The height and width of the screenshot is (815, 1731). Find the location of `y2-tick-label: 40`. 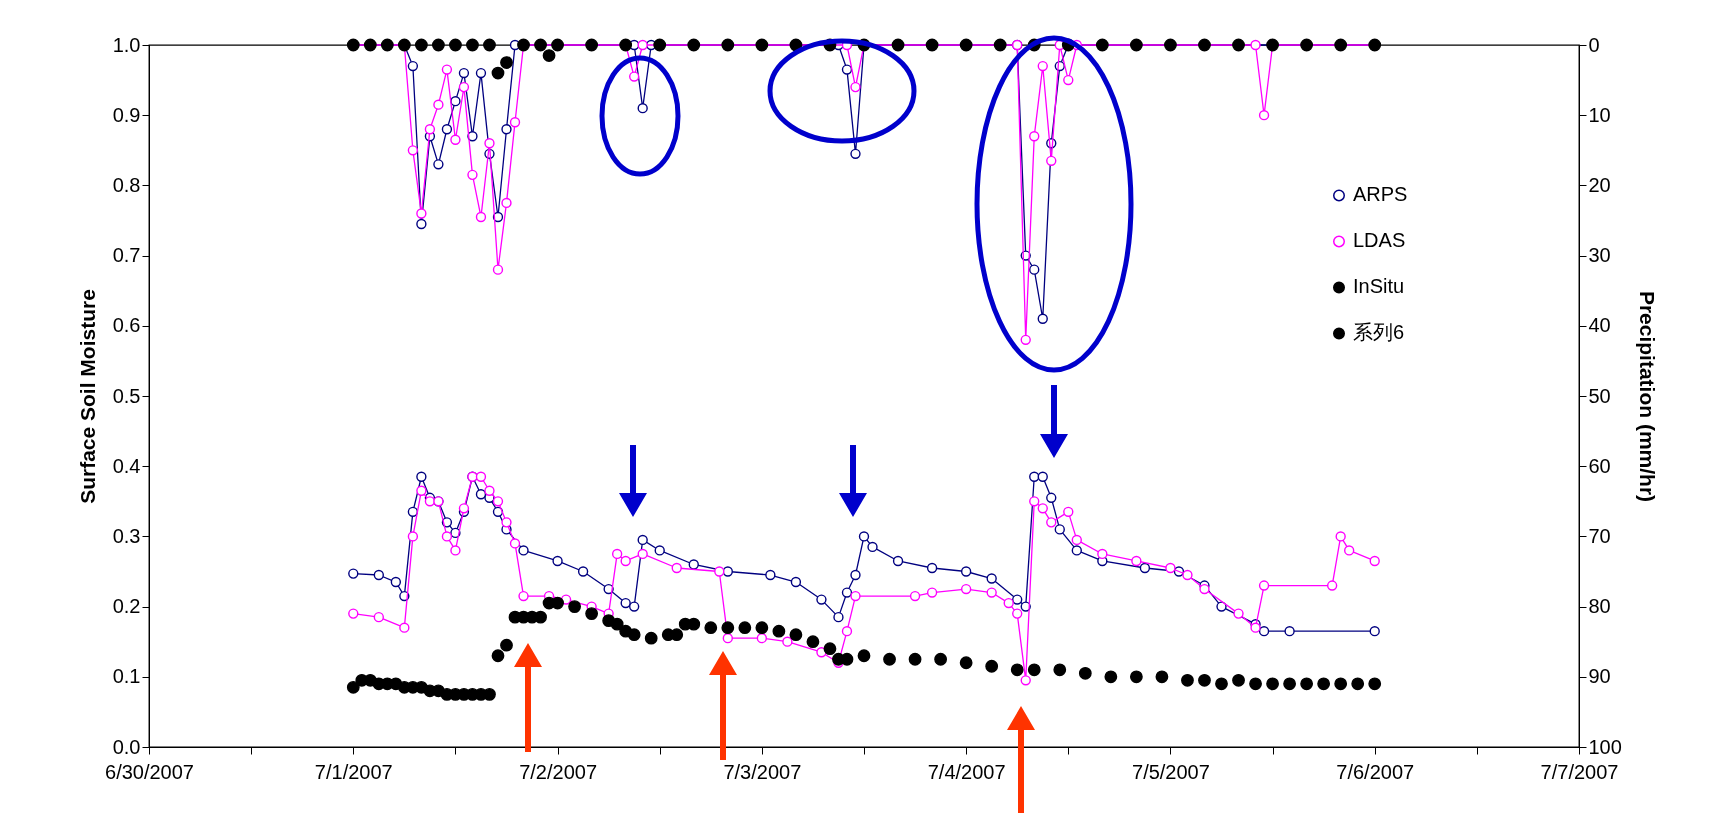

y2-tick-label: 40 is located at coordinates (1599, 325).